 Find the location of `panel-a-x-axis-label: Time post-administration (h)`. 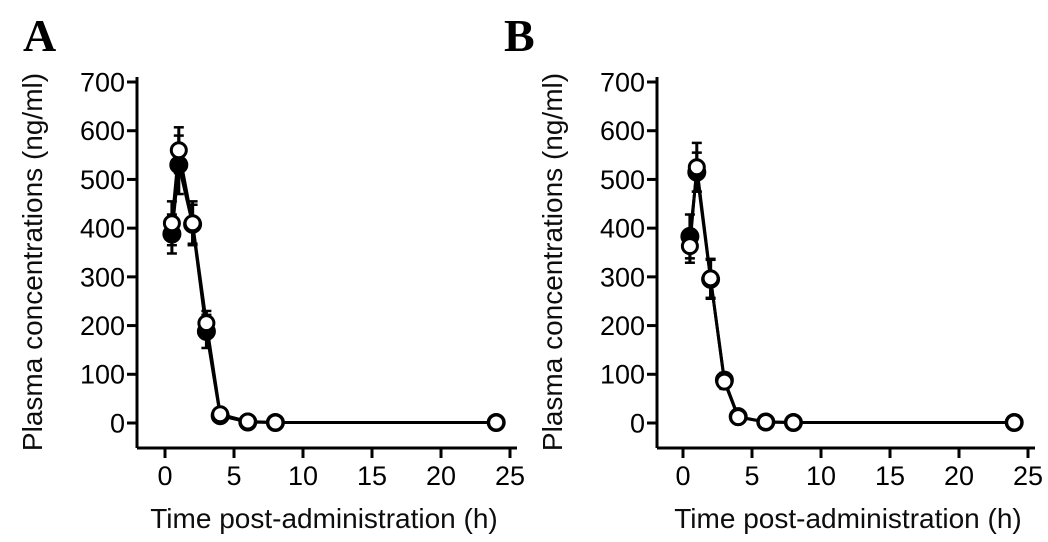

panel-a-x-axis-label: Time post-administration (h) is located at coordinates (324, 518).